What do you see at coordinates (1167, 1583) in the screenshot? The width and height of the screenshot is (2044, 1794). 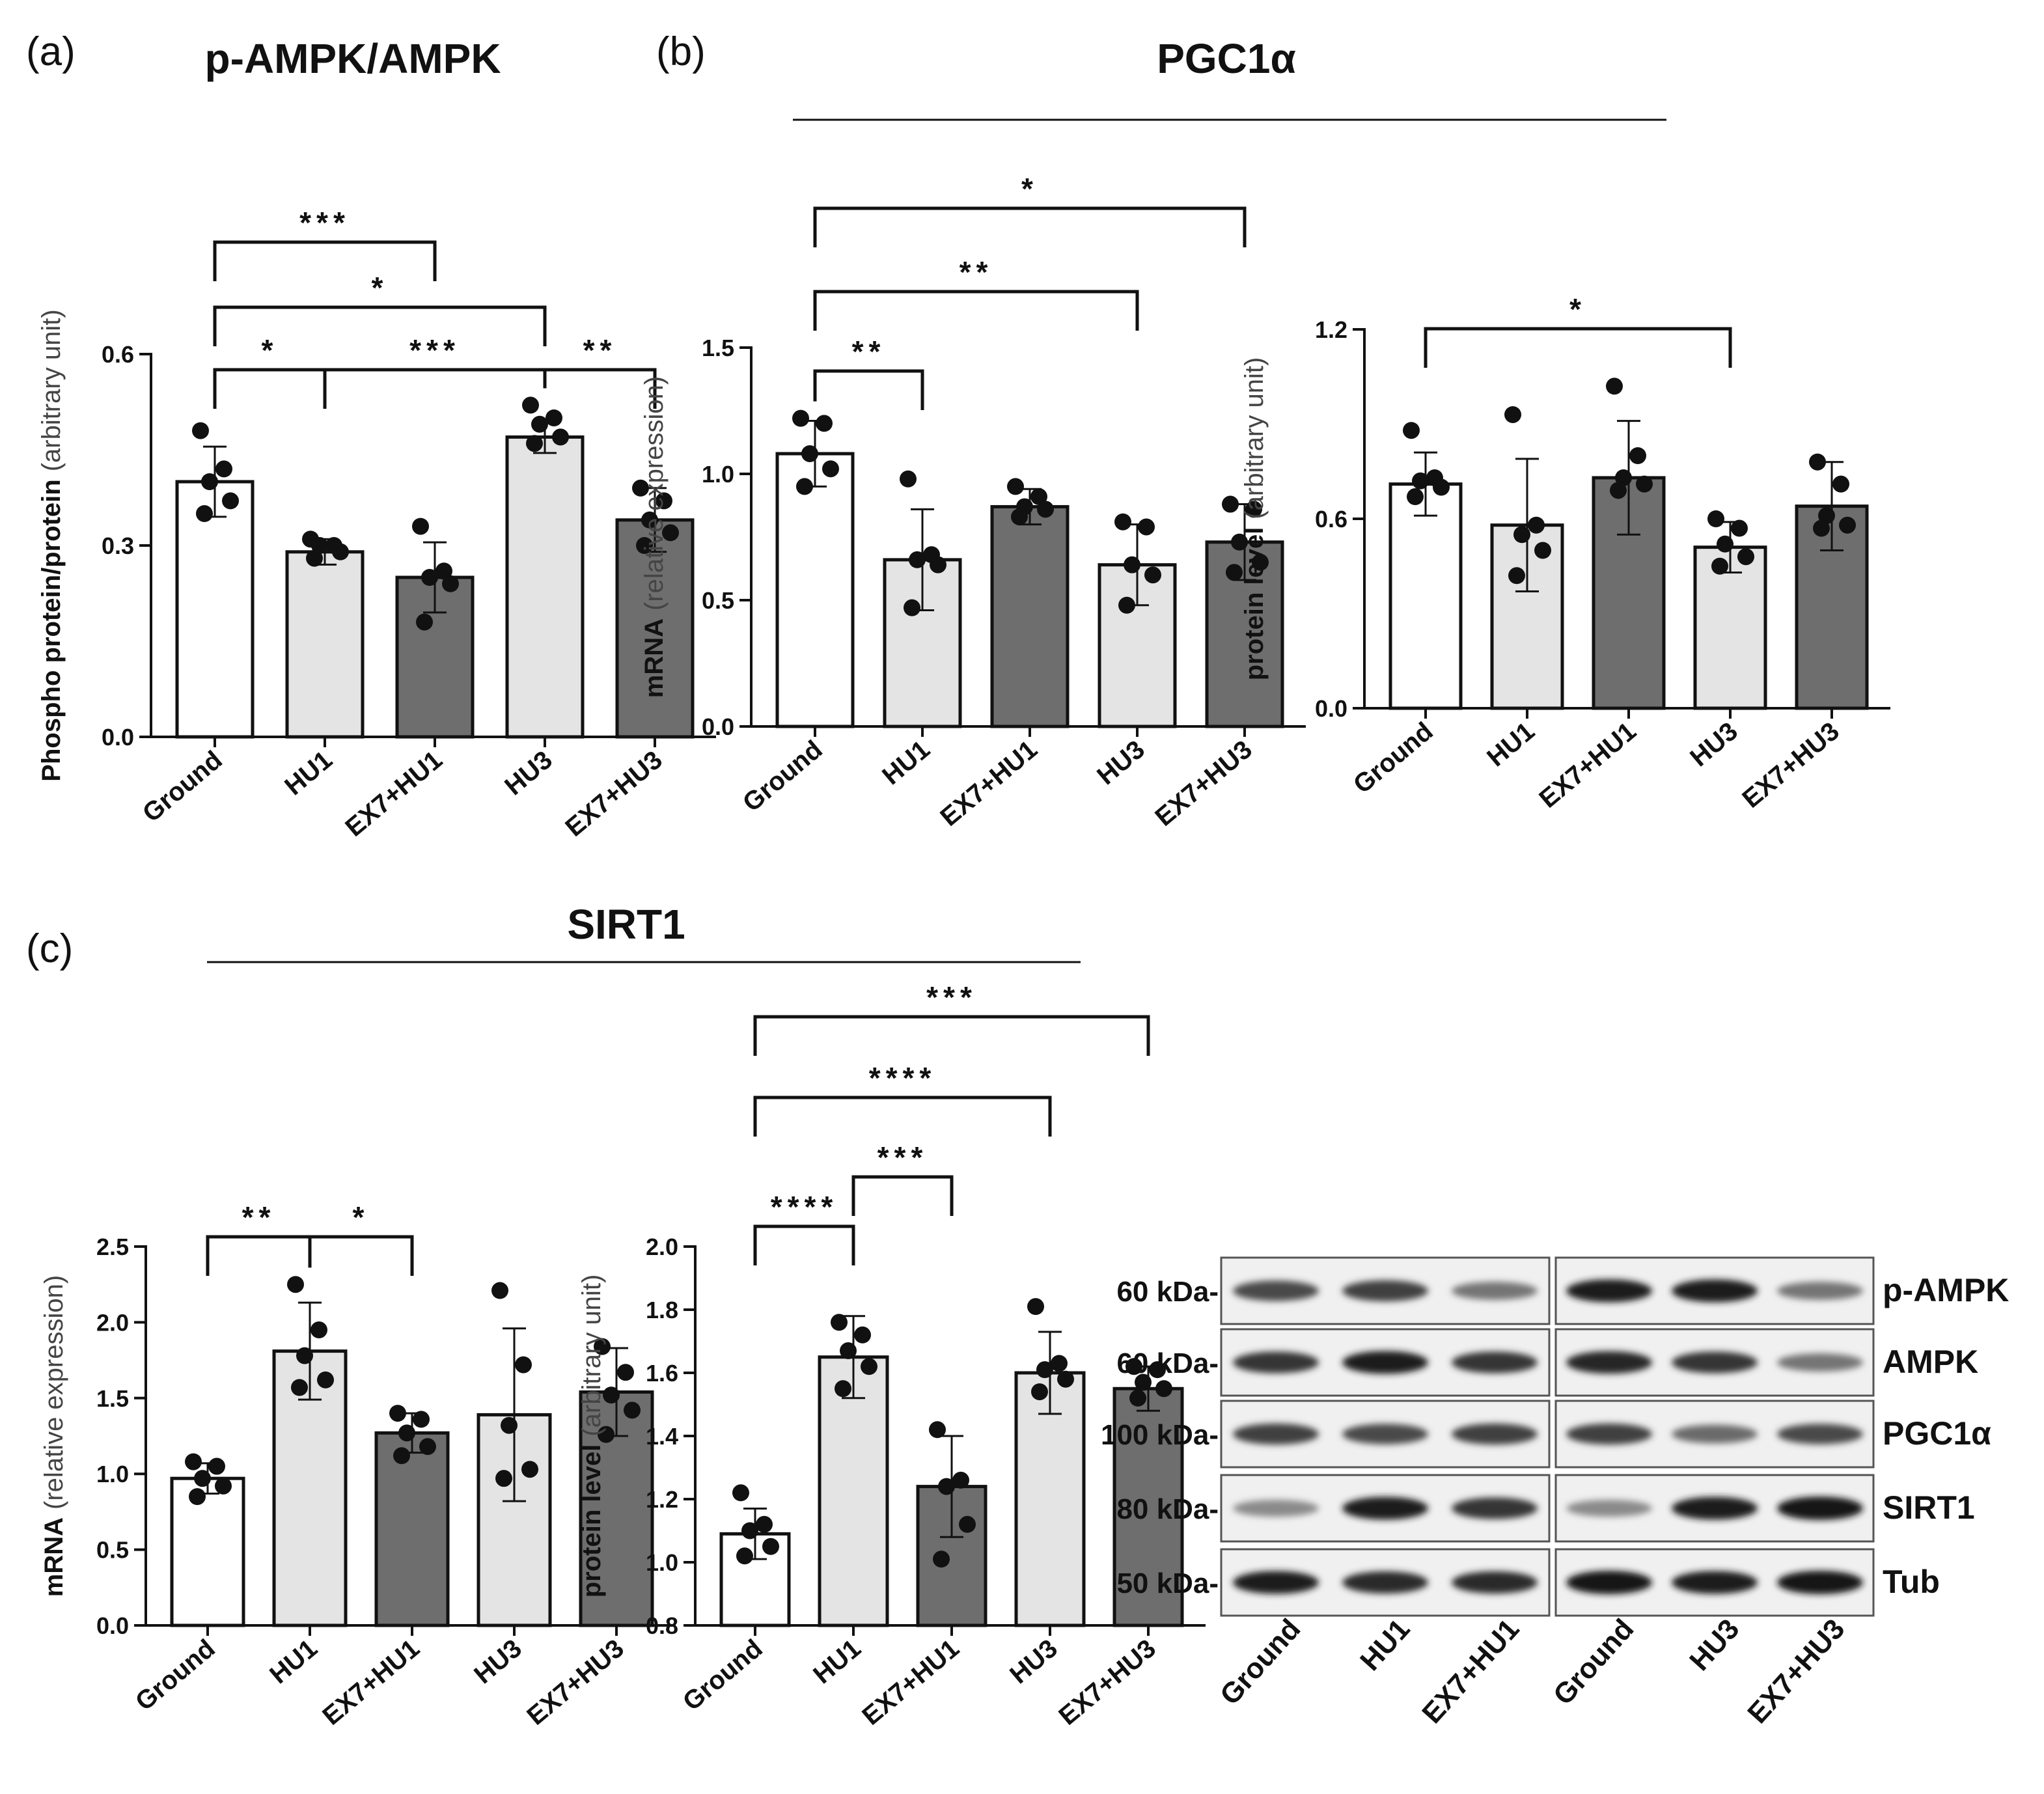 I see `kda-marker: 50 kDa-` at bounding box center [1167, 1583].